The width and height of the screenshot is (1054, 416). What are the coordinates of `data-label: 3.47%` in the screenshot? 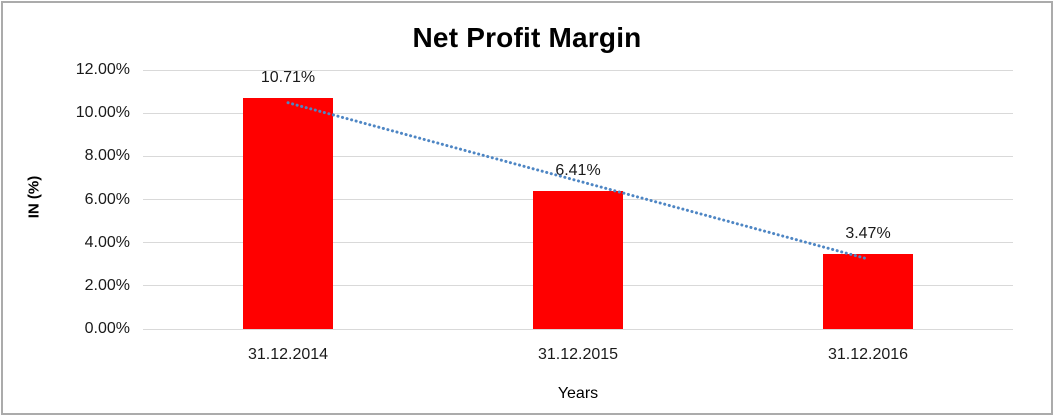 It's located at (868, 234).